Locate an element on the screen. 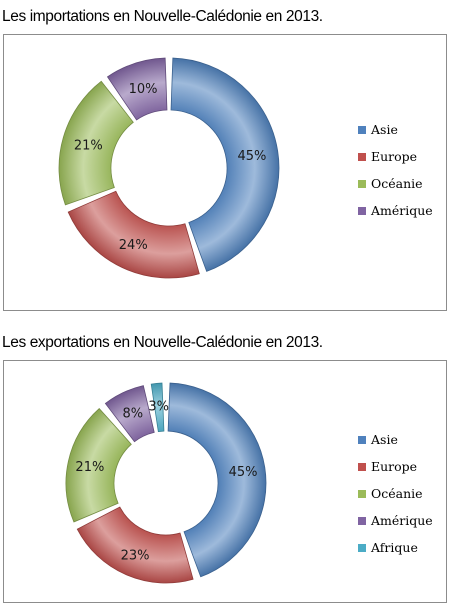 The width and height of the screenshot is (450, 605). legend-item: Afrique is located at coordinates (395, 554).